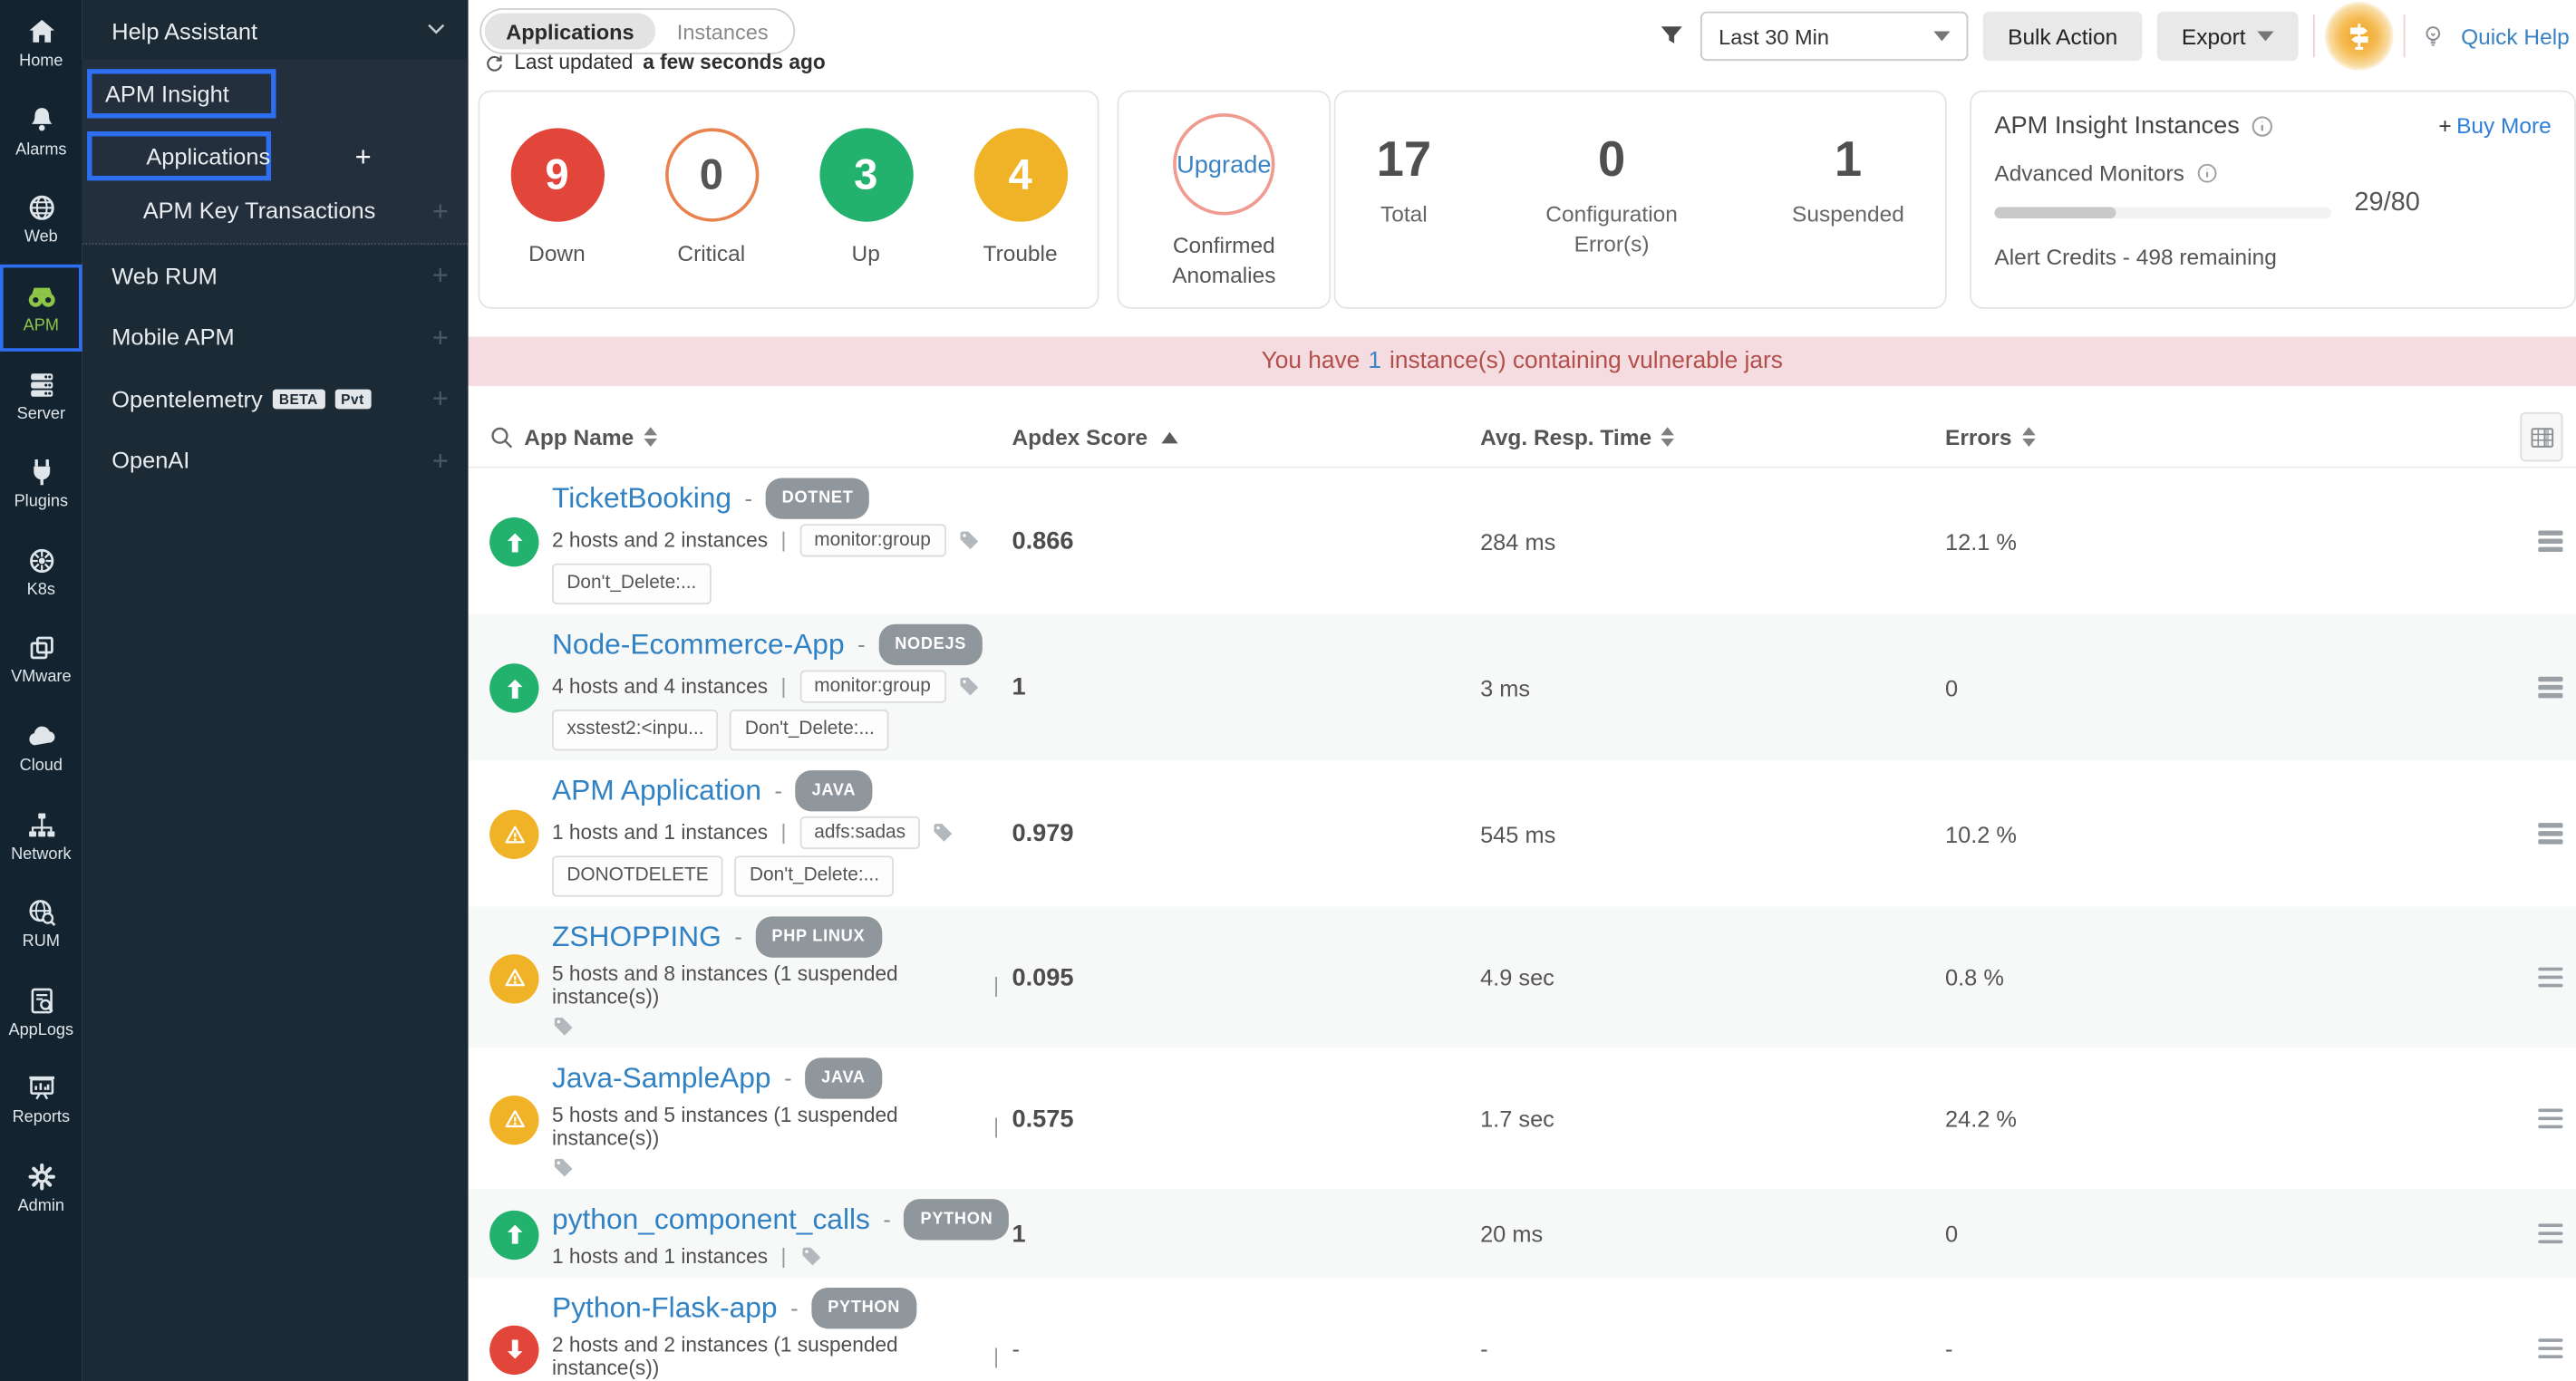  What do you see at coordinates (41, 1013) in the screenshot?
I see `rail-item-applogs: AppLogs` at bounding box center [41, 1013].